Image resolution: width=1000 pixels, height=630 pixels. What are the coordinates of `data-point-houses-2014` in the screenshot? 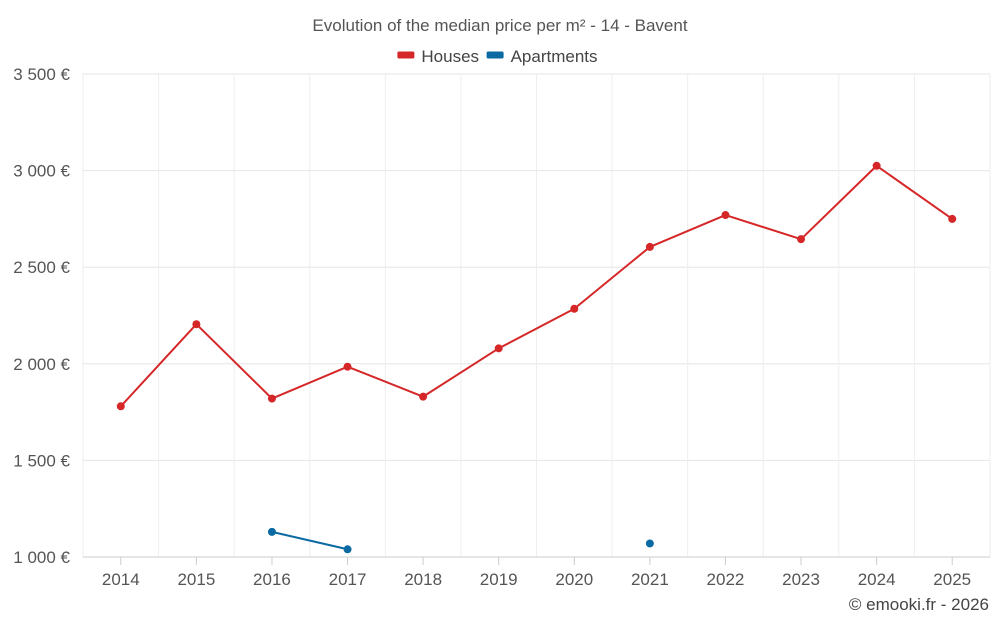 It's located at (120, 406).